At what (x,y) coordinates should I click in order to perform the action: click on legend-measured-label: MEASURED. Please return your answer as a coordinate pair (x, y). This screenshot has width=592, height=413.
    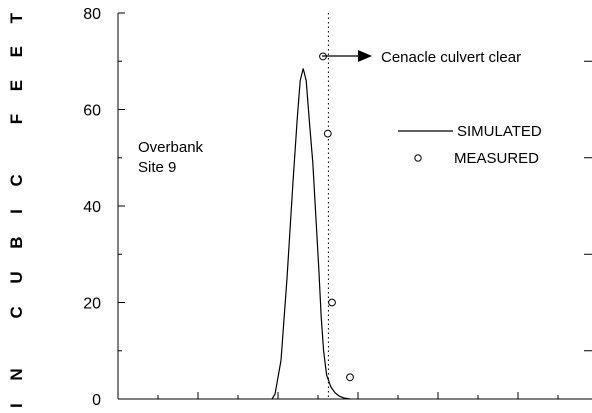
    Looking at the image, I should click on (496, 158).